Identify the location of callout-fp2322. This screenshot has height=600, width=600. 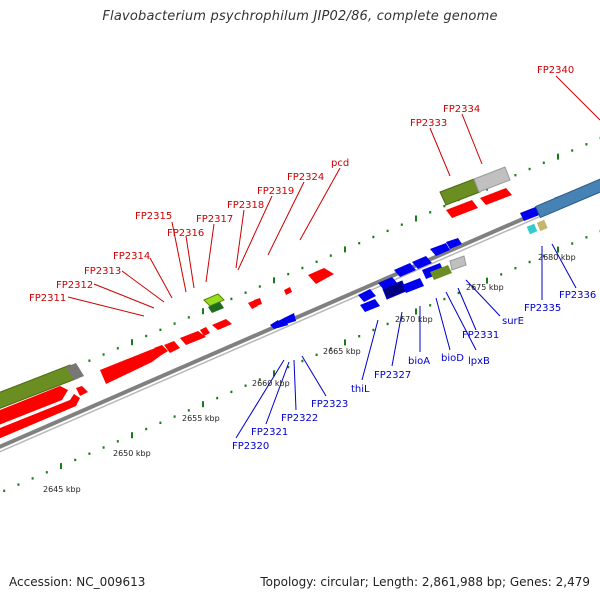
(295, 385).